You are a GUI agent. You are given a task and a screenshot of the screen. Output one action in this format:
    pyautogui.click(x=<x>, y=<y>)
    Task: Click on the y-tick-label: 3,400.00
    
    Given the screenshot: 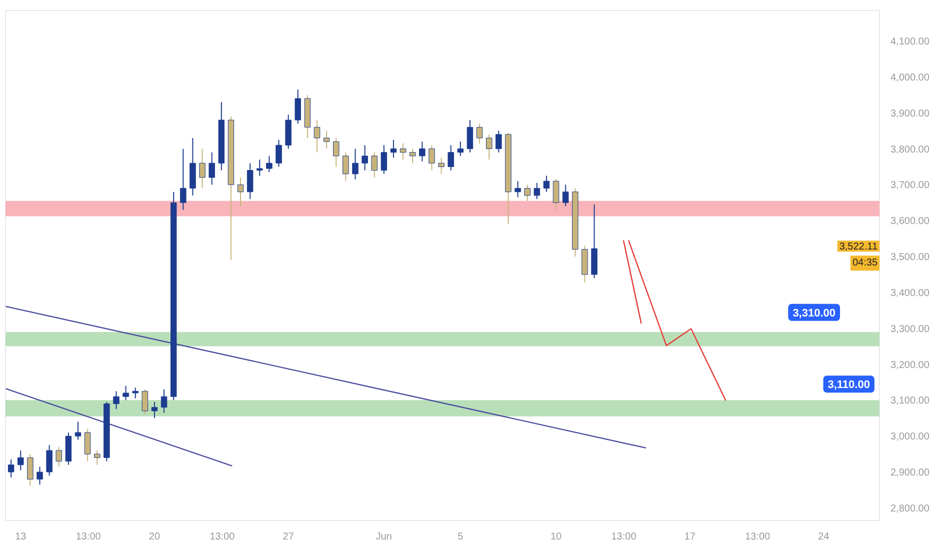 What is the action you would take?
    pyautogui.click(x=910, y=293)
    